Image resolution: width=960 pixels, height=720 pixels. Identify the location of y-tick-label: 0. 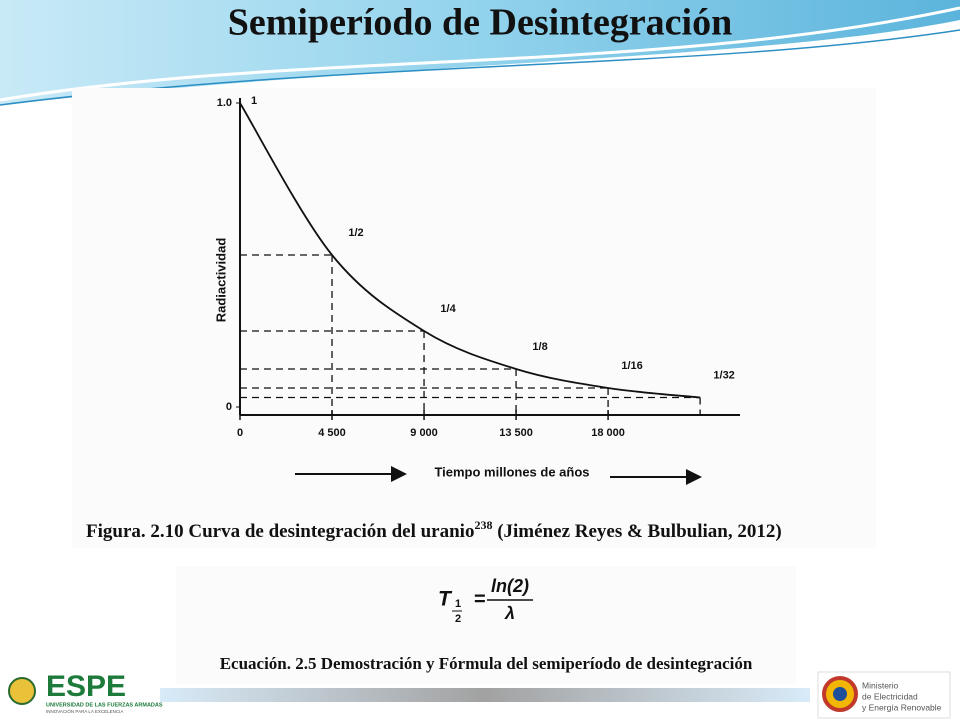
(229, 407).